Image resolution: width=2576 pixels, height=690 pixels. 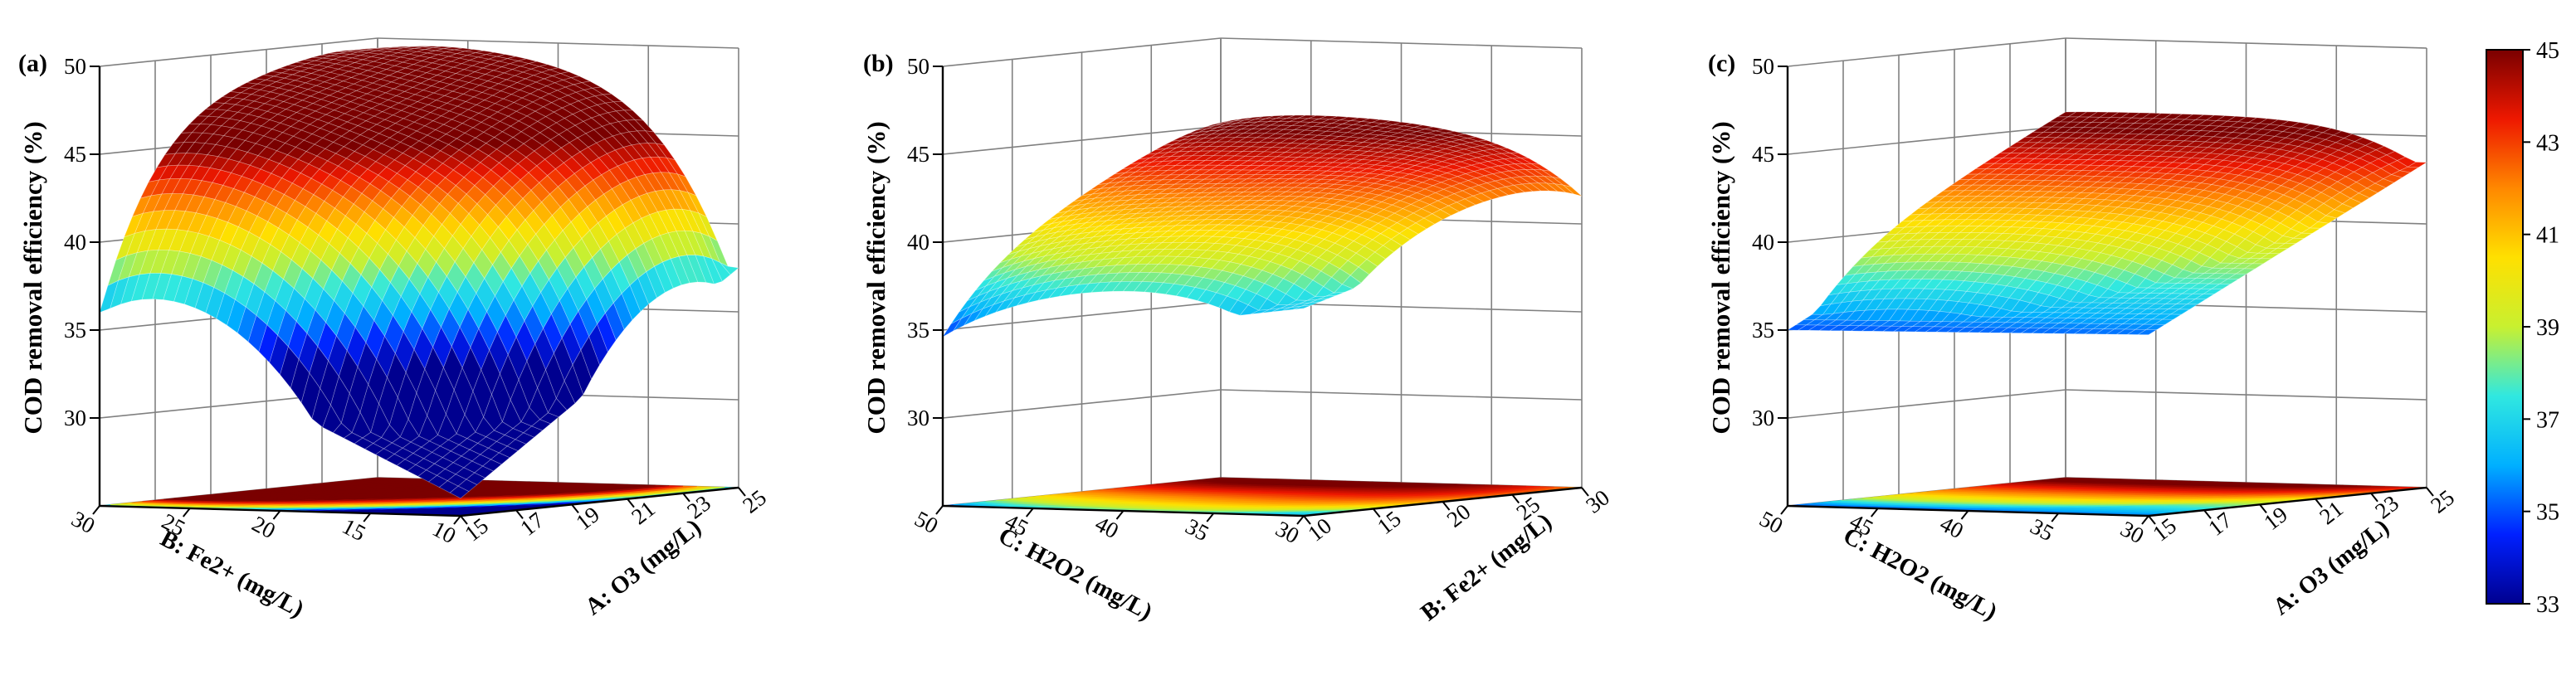 What do you see at coordinates (1198, 530) in the screenshot?
I see `y-tick-label: 35` at bounding box center [1198, 530].